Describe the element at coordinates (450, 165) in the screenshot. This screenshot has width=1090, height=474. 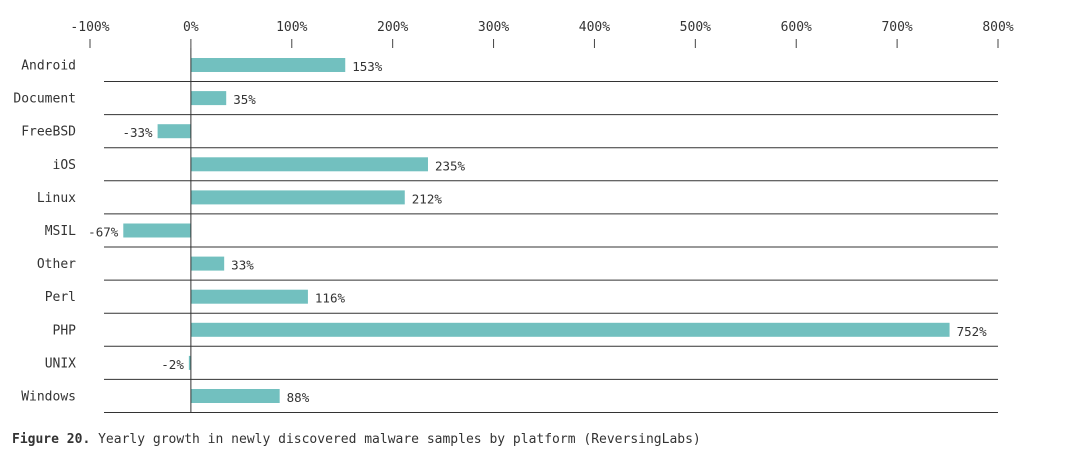
I see `data-label: 235%` at that location.